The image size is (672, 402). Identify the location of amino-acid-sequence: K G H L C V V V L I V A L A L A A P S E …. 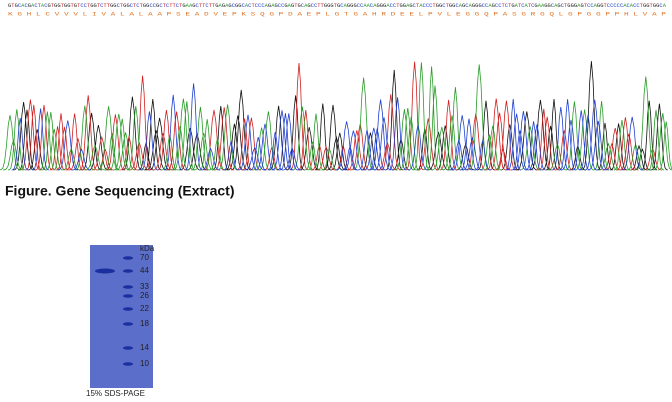
(337, 13).